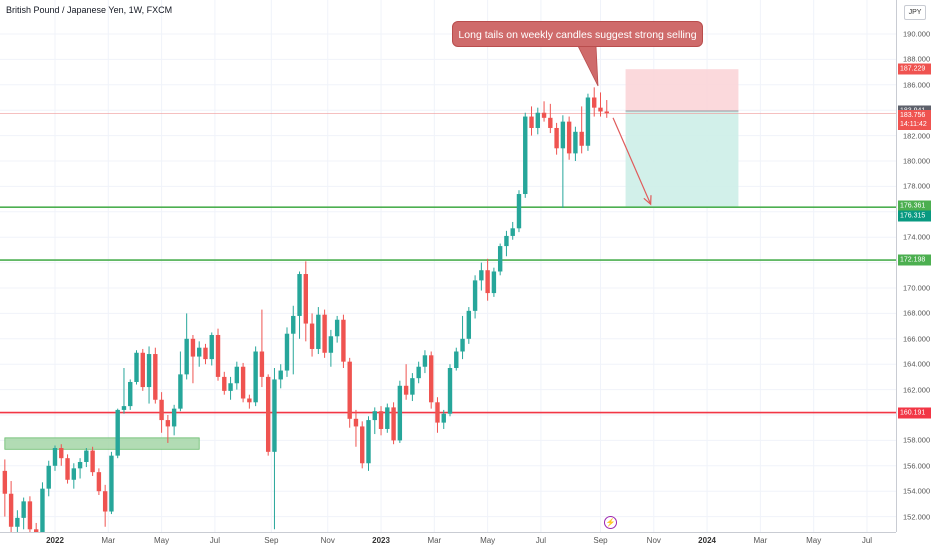  I want to click on price-tick-label: 182.000, so click(917, 136).